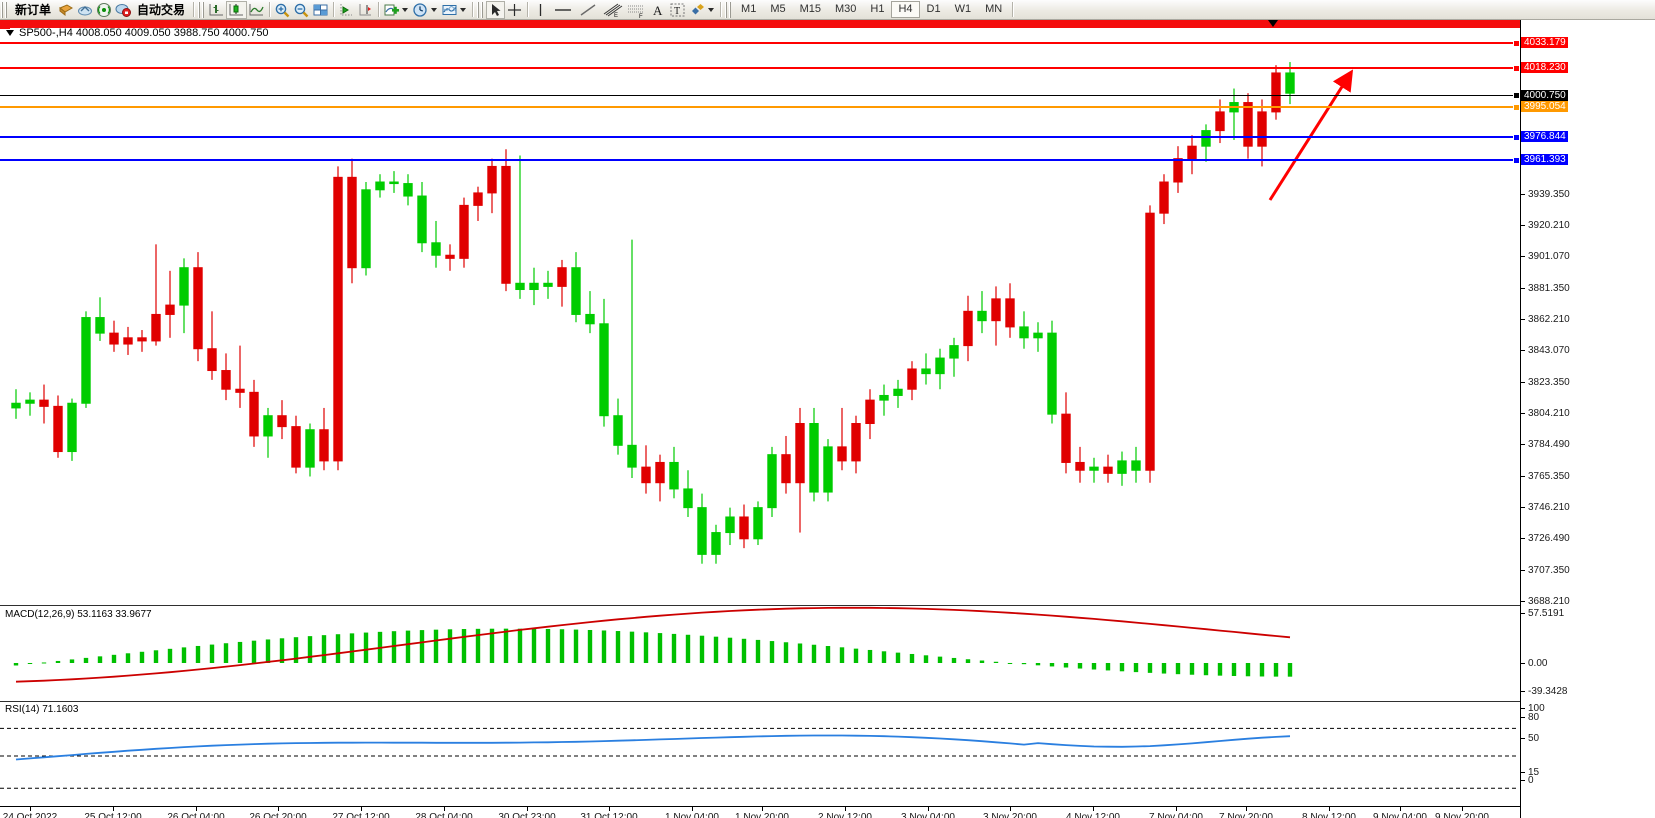 This screenshot has width=1655, height=818. Describe the element at coordinates (760, 701) in the screenshot. I see `rsi-pane-divider` at that location.